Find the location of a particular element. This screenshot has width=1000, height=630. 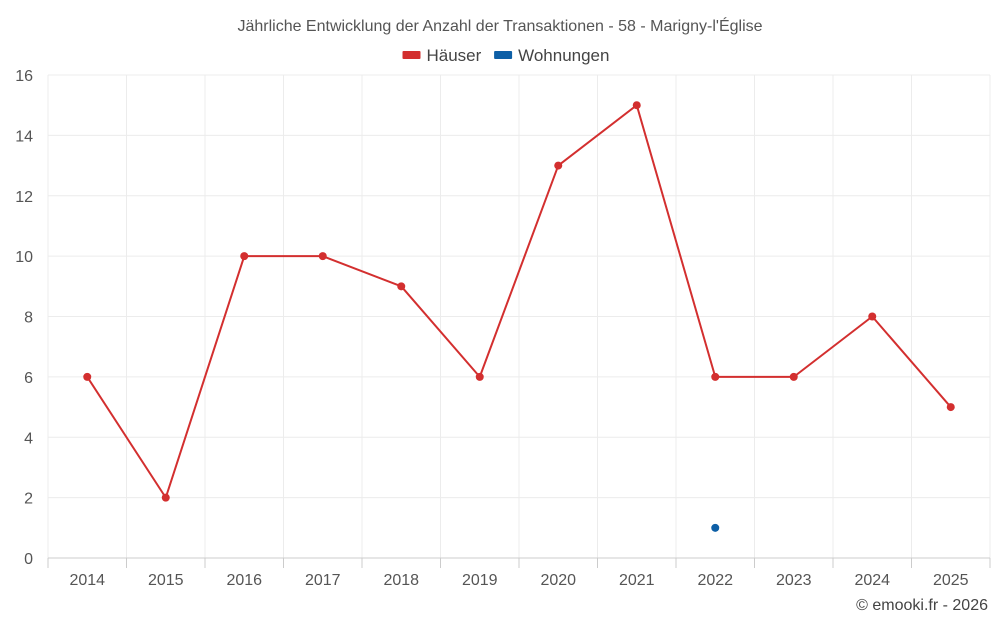

legend-swatch-h-user is located at coordinates (411, 55).